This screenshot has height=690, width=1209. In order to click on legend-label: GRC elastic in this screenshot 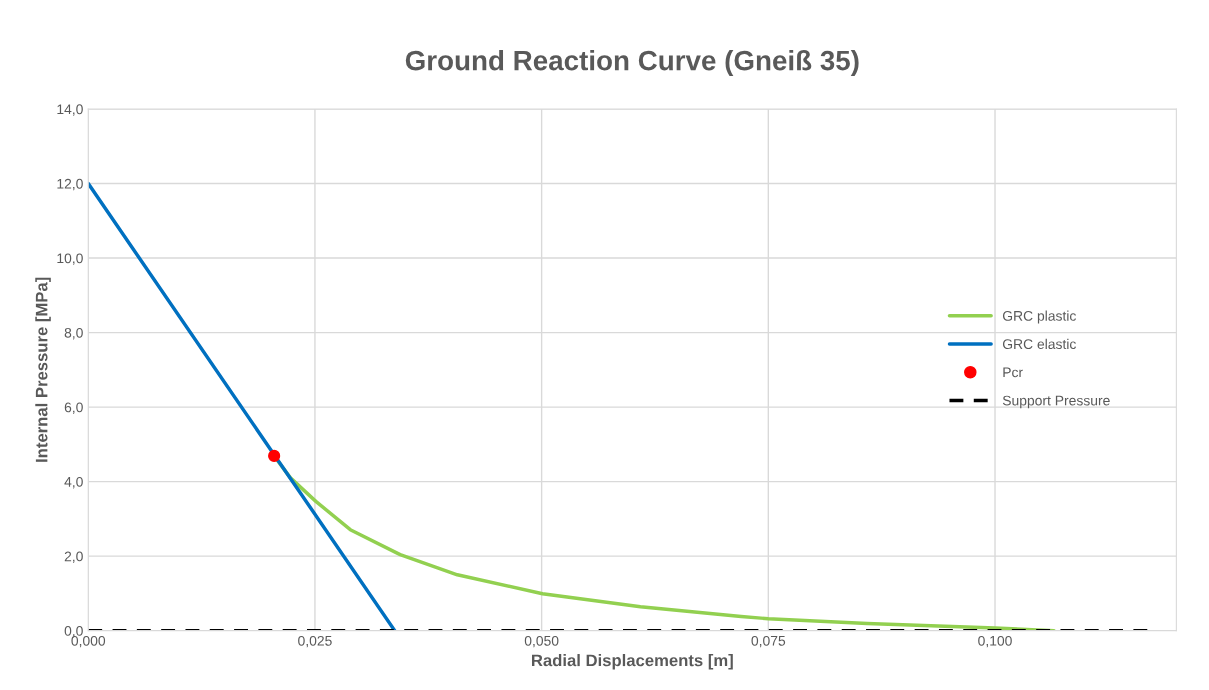, I will do `click(1039, 344)`.